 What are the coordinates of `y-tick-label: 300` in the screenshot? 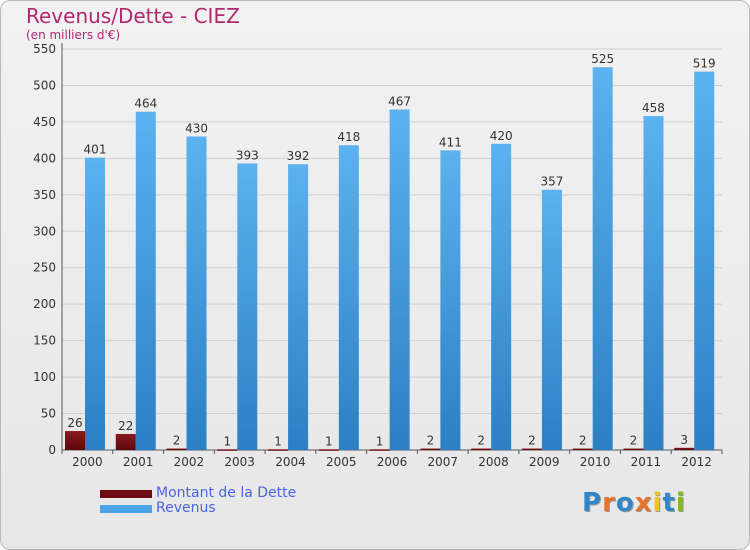 It's located at (44, 231).